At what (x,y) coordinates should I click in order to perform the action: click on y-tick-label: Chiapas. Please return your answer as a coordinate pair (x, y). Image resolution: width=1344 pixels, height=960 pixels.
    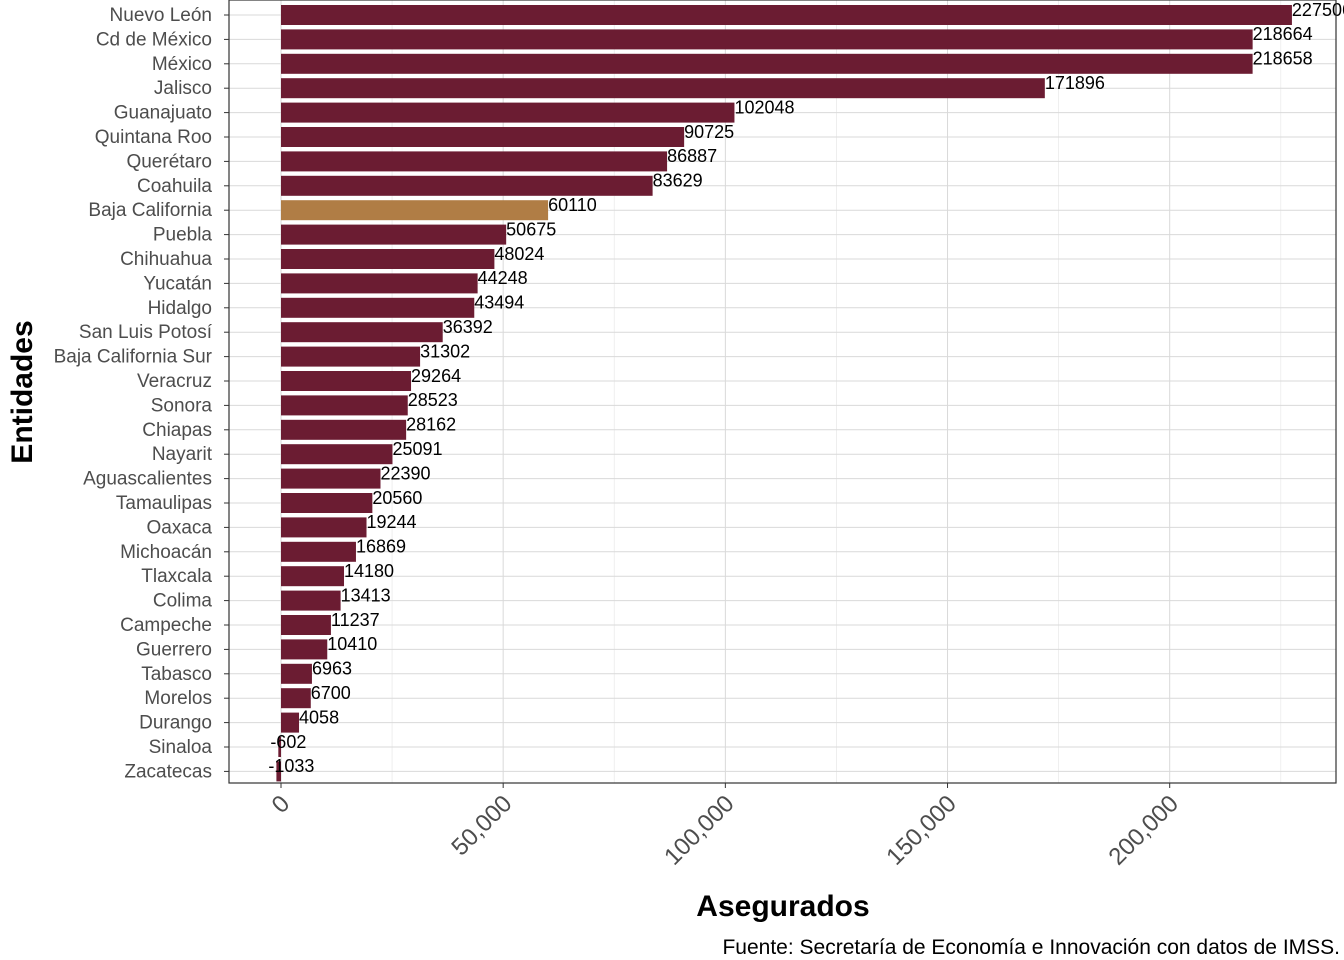
    Looking at the image, I should click on (177, 430).